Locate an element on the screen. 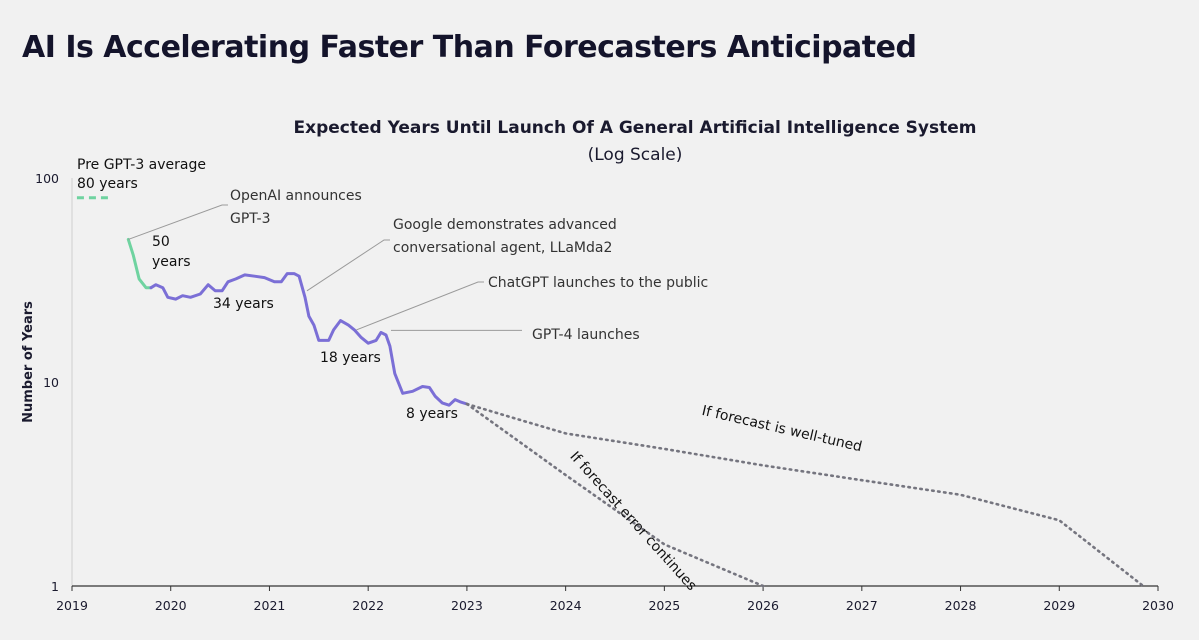 Image resolution: width=1199 pixels, height=640 pixels. x-tick-label: 2025 is located at coordinates (664, 605).